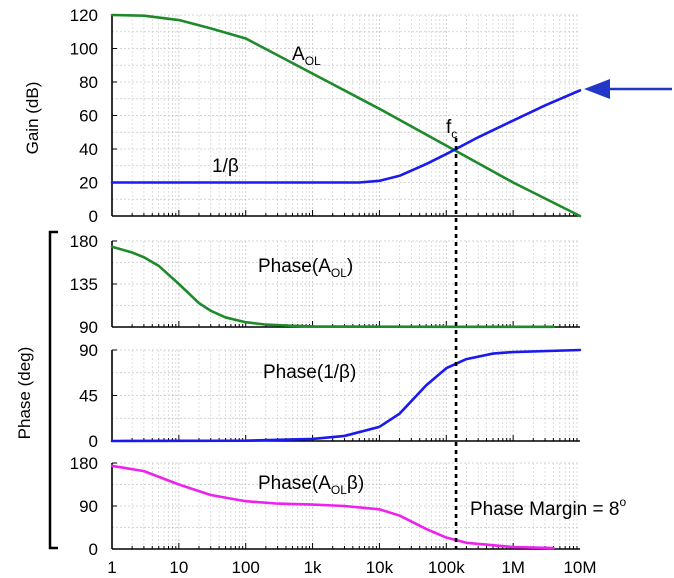  I want to click on x-tick-label: 10, so click(178, 567).